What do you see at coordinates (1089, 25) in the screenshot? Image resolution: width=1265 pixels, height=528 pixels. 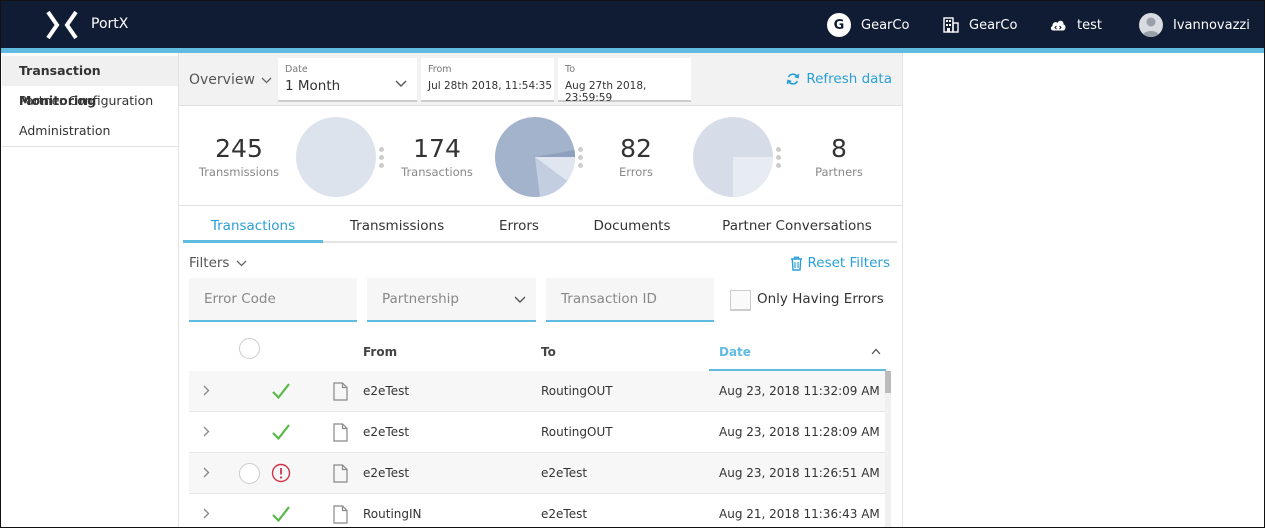 I see `environment-label: test` at bounding box center [1089, 25].